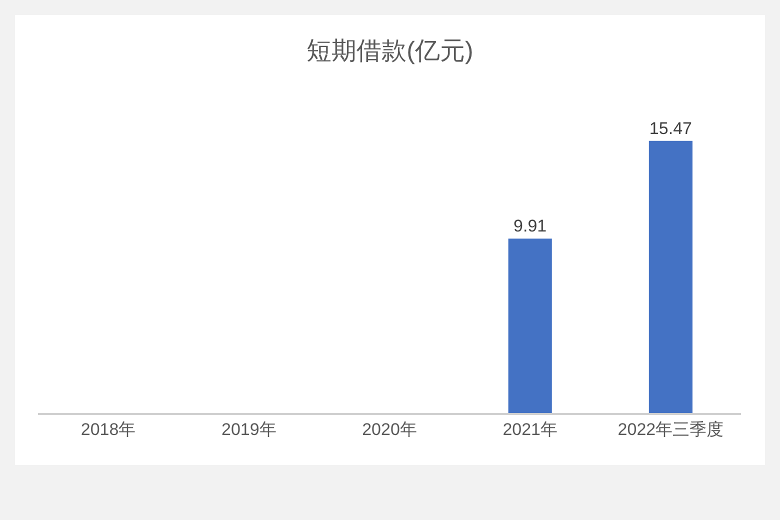  I want to click on data-label: 15.47, so click(670, 128).